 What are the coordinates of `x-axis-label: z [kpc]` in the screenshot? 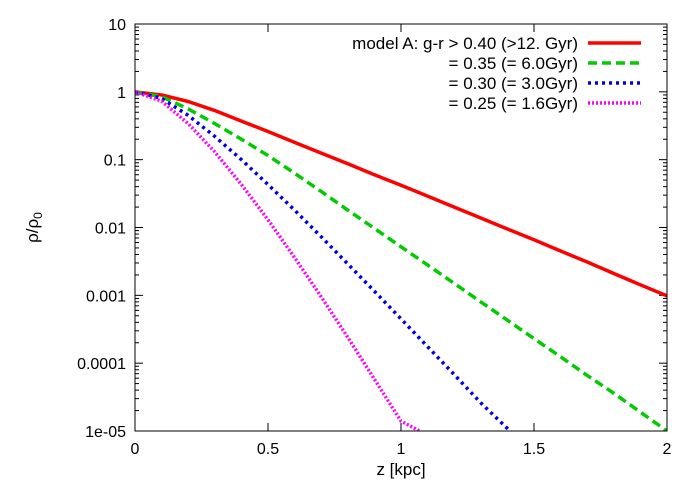 It's located at (400, 469).